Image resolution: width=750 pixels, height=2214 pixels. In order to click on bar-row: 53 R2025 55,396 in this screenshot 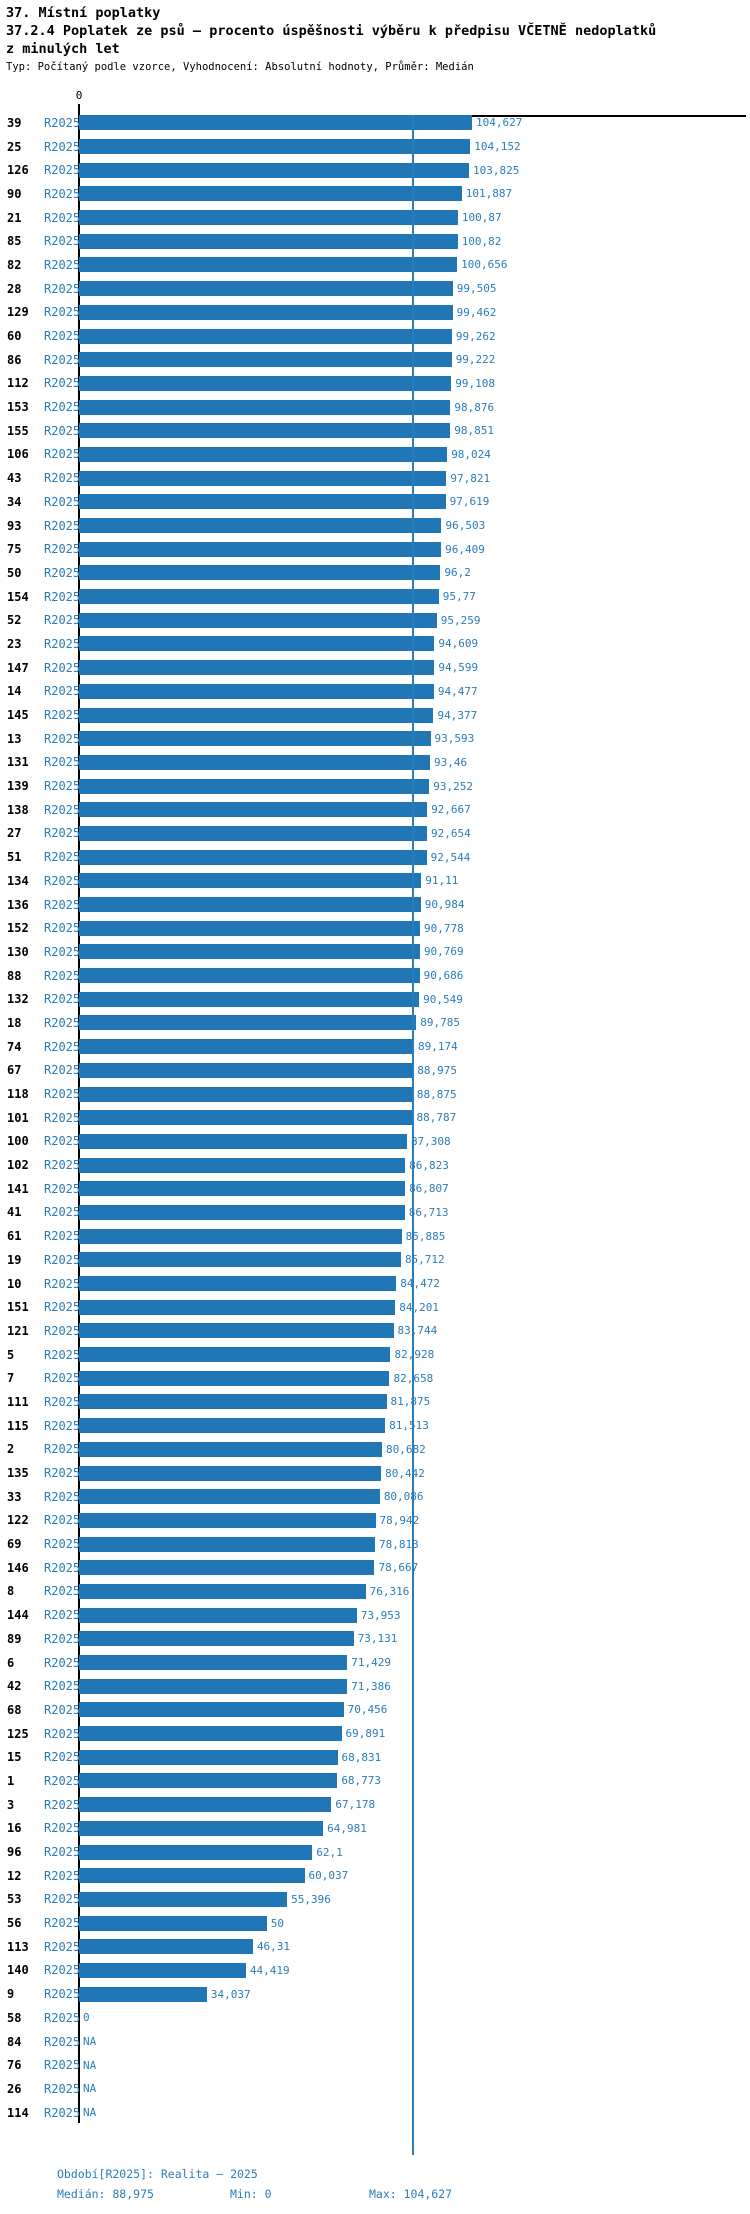, I will do `click(375, 1900)`.